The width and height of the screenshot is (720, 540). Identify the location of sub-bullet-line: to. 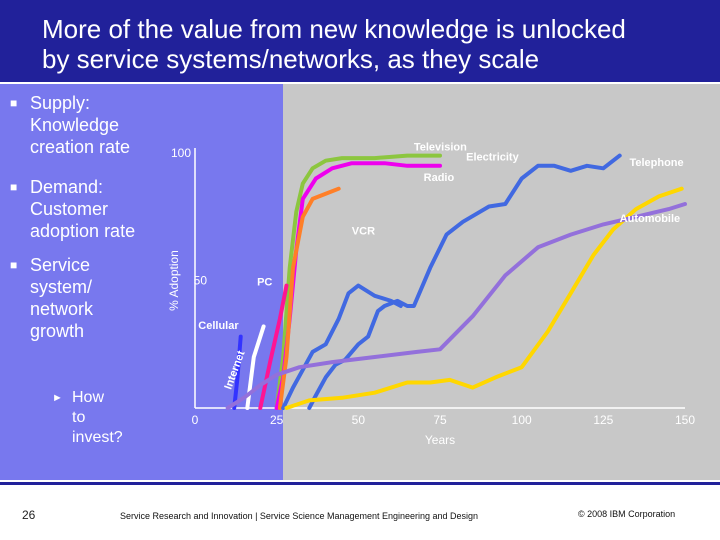
(79, 417).